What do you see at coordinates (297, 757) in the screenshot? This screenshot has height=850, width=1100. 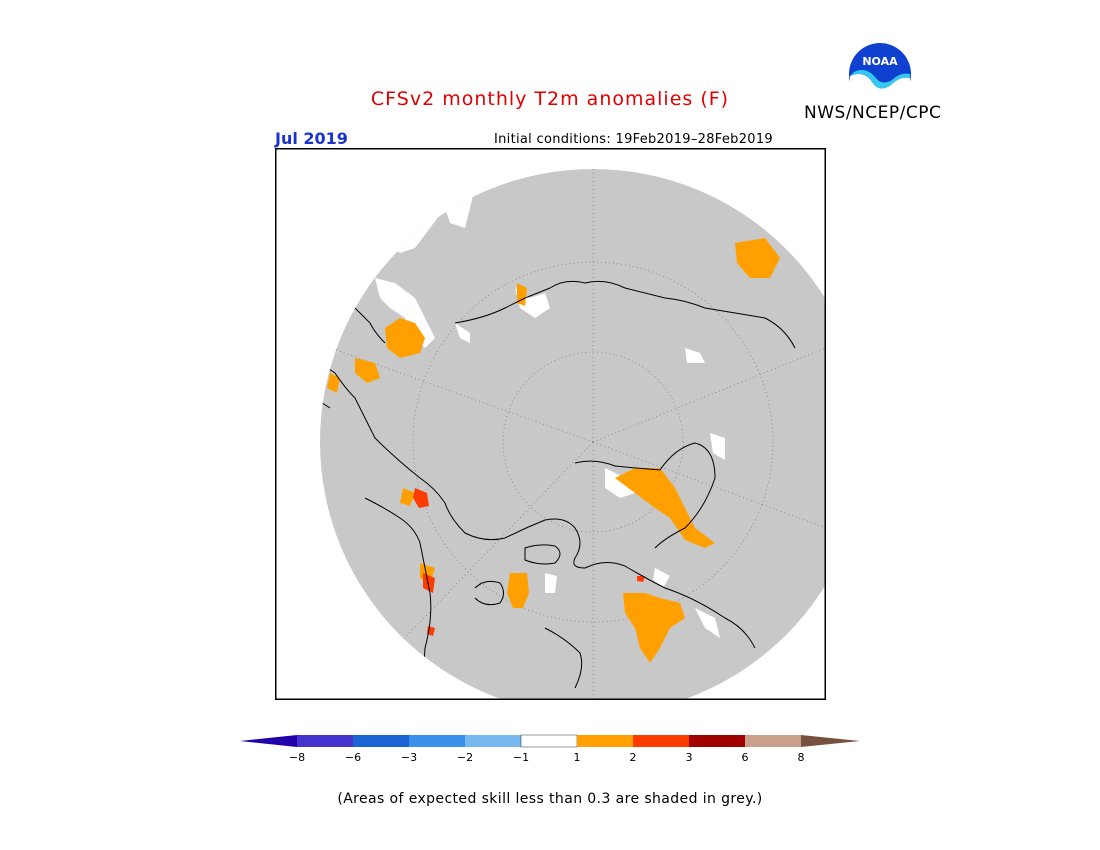 I see `legend-tick-label: −8` at bounding box center [297, 757].